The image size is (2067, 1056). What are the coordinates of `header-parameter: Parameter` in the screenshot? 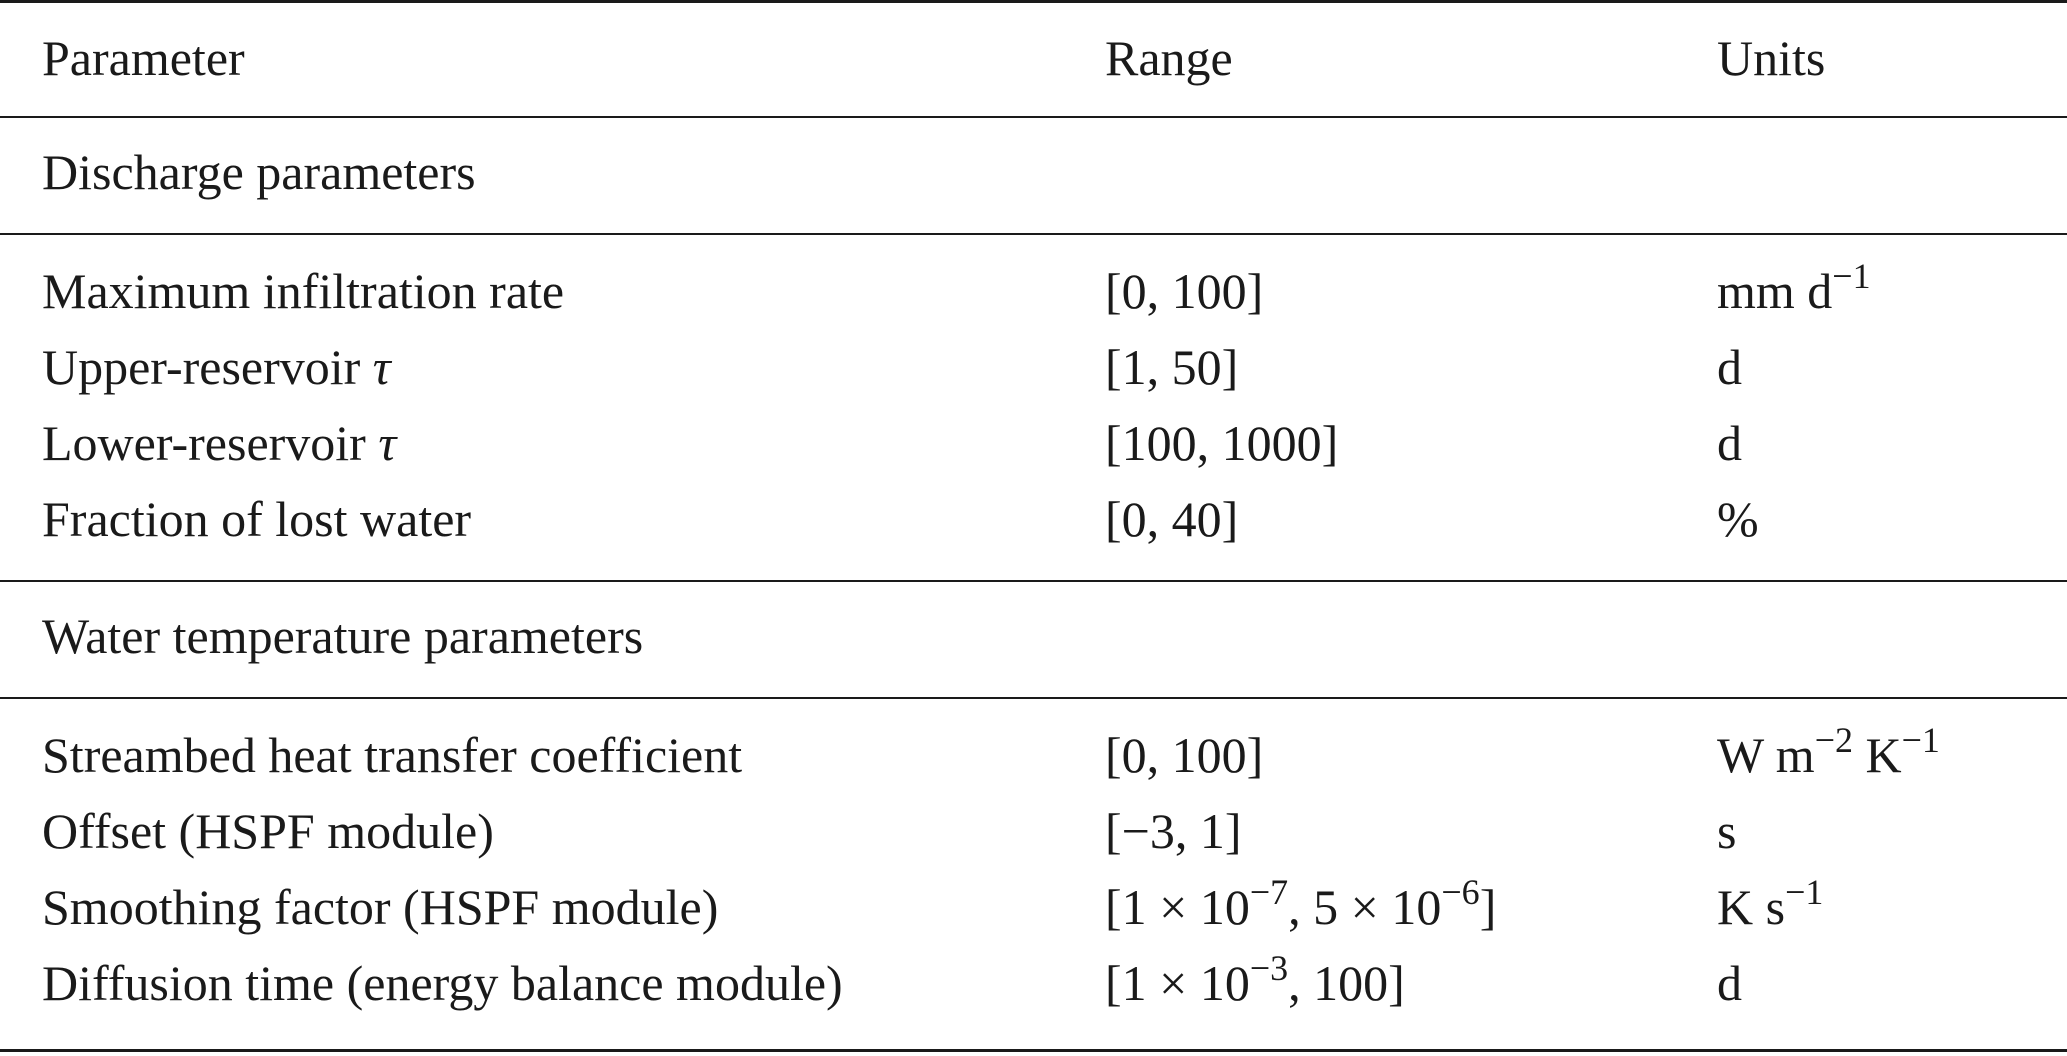 It's located at (143, 58).